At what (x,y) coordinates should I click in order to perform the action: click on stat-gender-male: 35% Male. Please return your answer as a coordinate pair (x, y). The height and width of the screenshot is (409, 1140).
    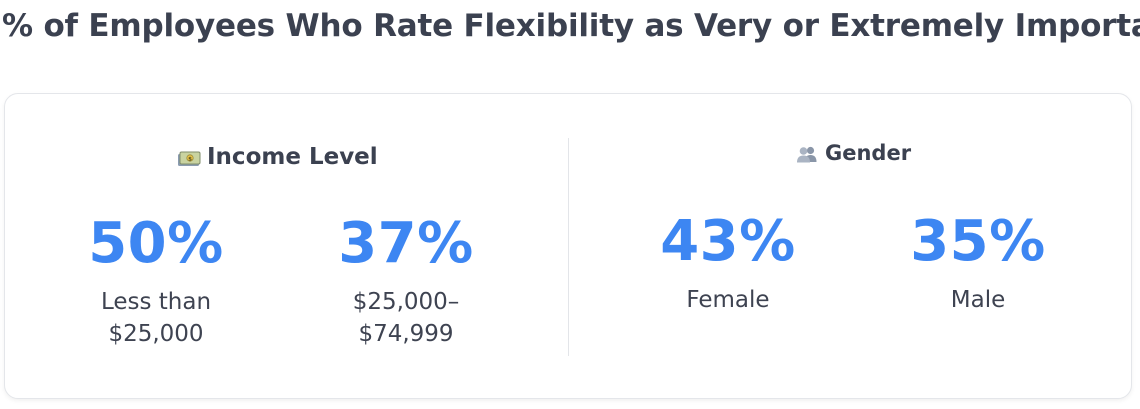
    Looking at the image, I should click on (978, 265).